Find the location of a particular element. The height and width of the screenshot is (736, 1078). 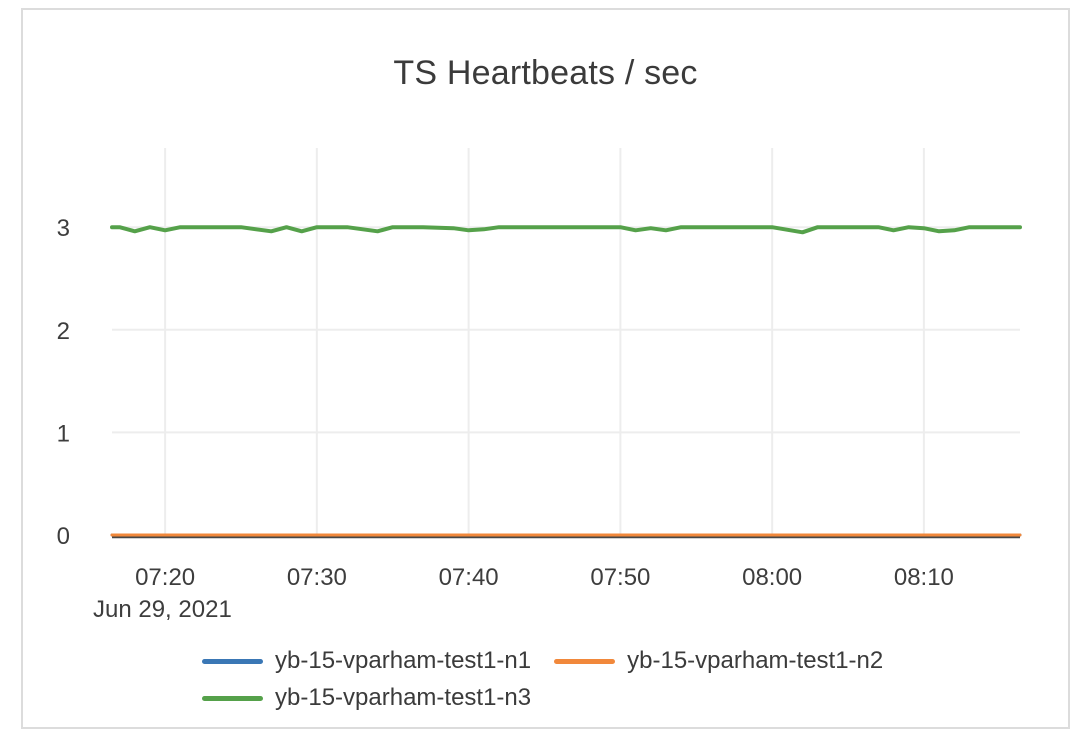

x-tick-label: 07:20 is located at coordinates (165, 577).